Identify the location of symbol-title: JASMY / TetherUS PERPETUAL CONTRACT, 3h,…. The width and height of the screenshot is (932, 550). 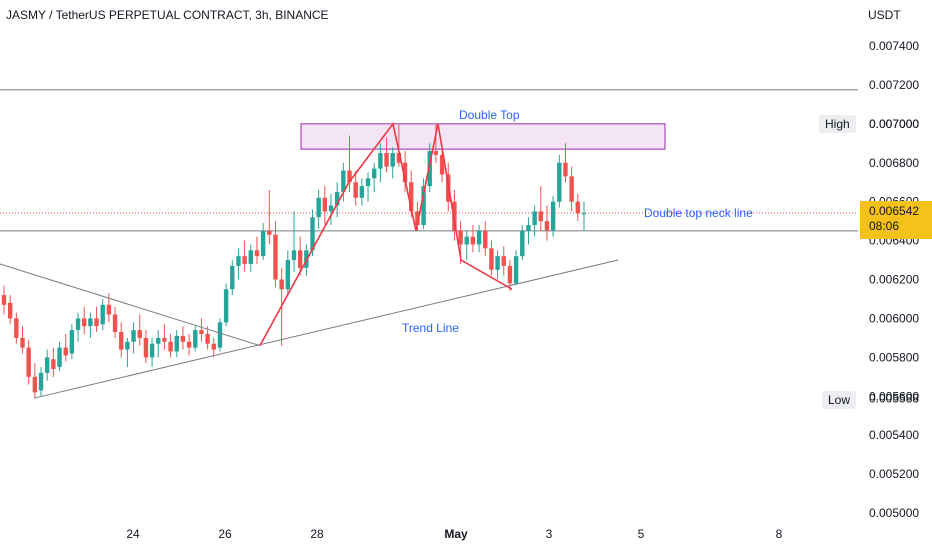
(167, 15).